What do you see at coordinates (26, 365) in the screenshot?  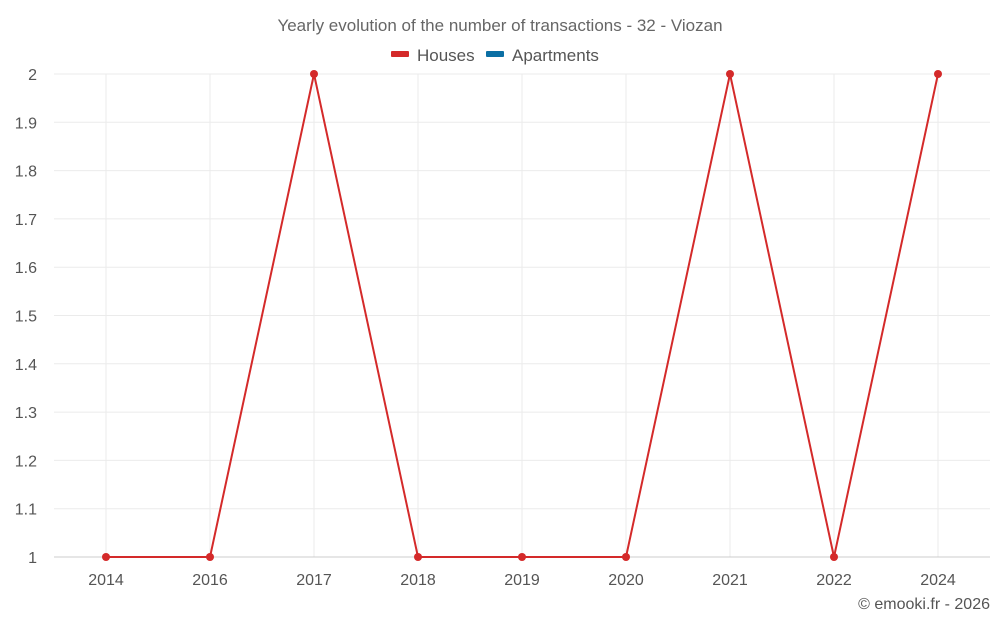 I see `y-tick-label: 1.4` at bounding box center [26, 365].